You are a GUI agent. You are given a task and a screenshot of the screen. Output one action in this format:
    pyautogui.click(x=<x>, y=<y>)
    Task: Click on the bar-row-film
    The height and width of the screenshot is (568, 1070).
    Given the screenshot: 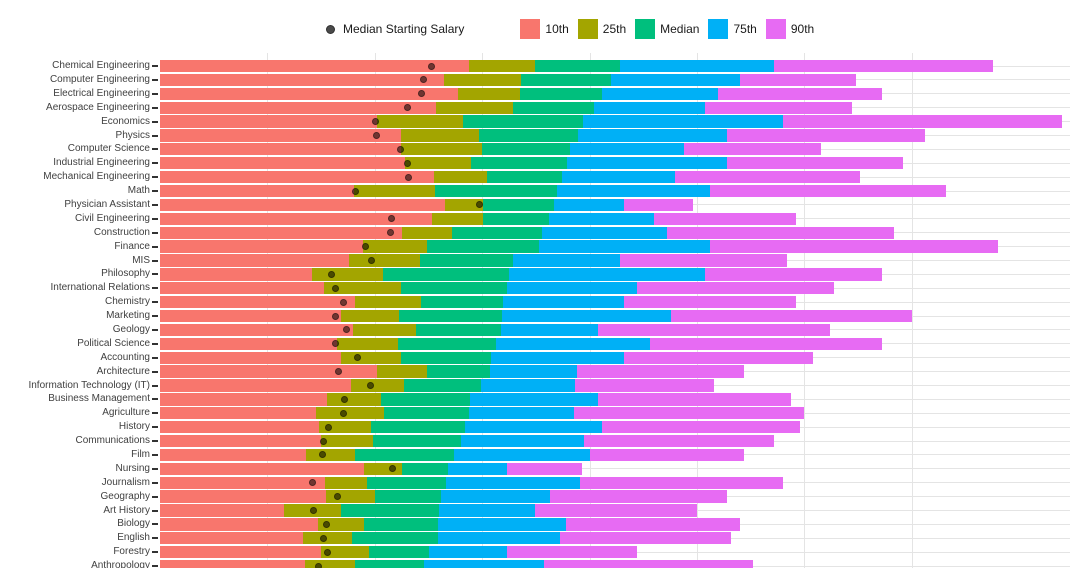 What is the action you would take?
    pyautogui.click(x=452, y=455)
    